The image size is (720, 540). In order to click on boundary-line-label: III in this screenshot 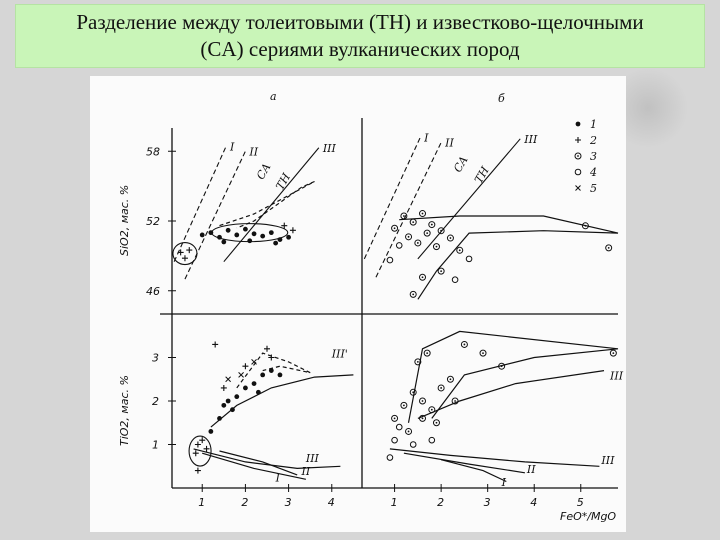, I will do `click(329, 148)`.